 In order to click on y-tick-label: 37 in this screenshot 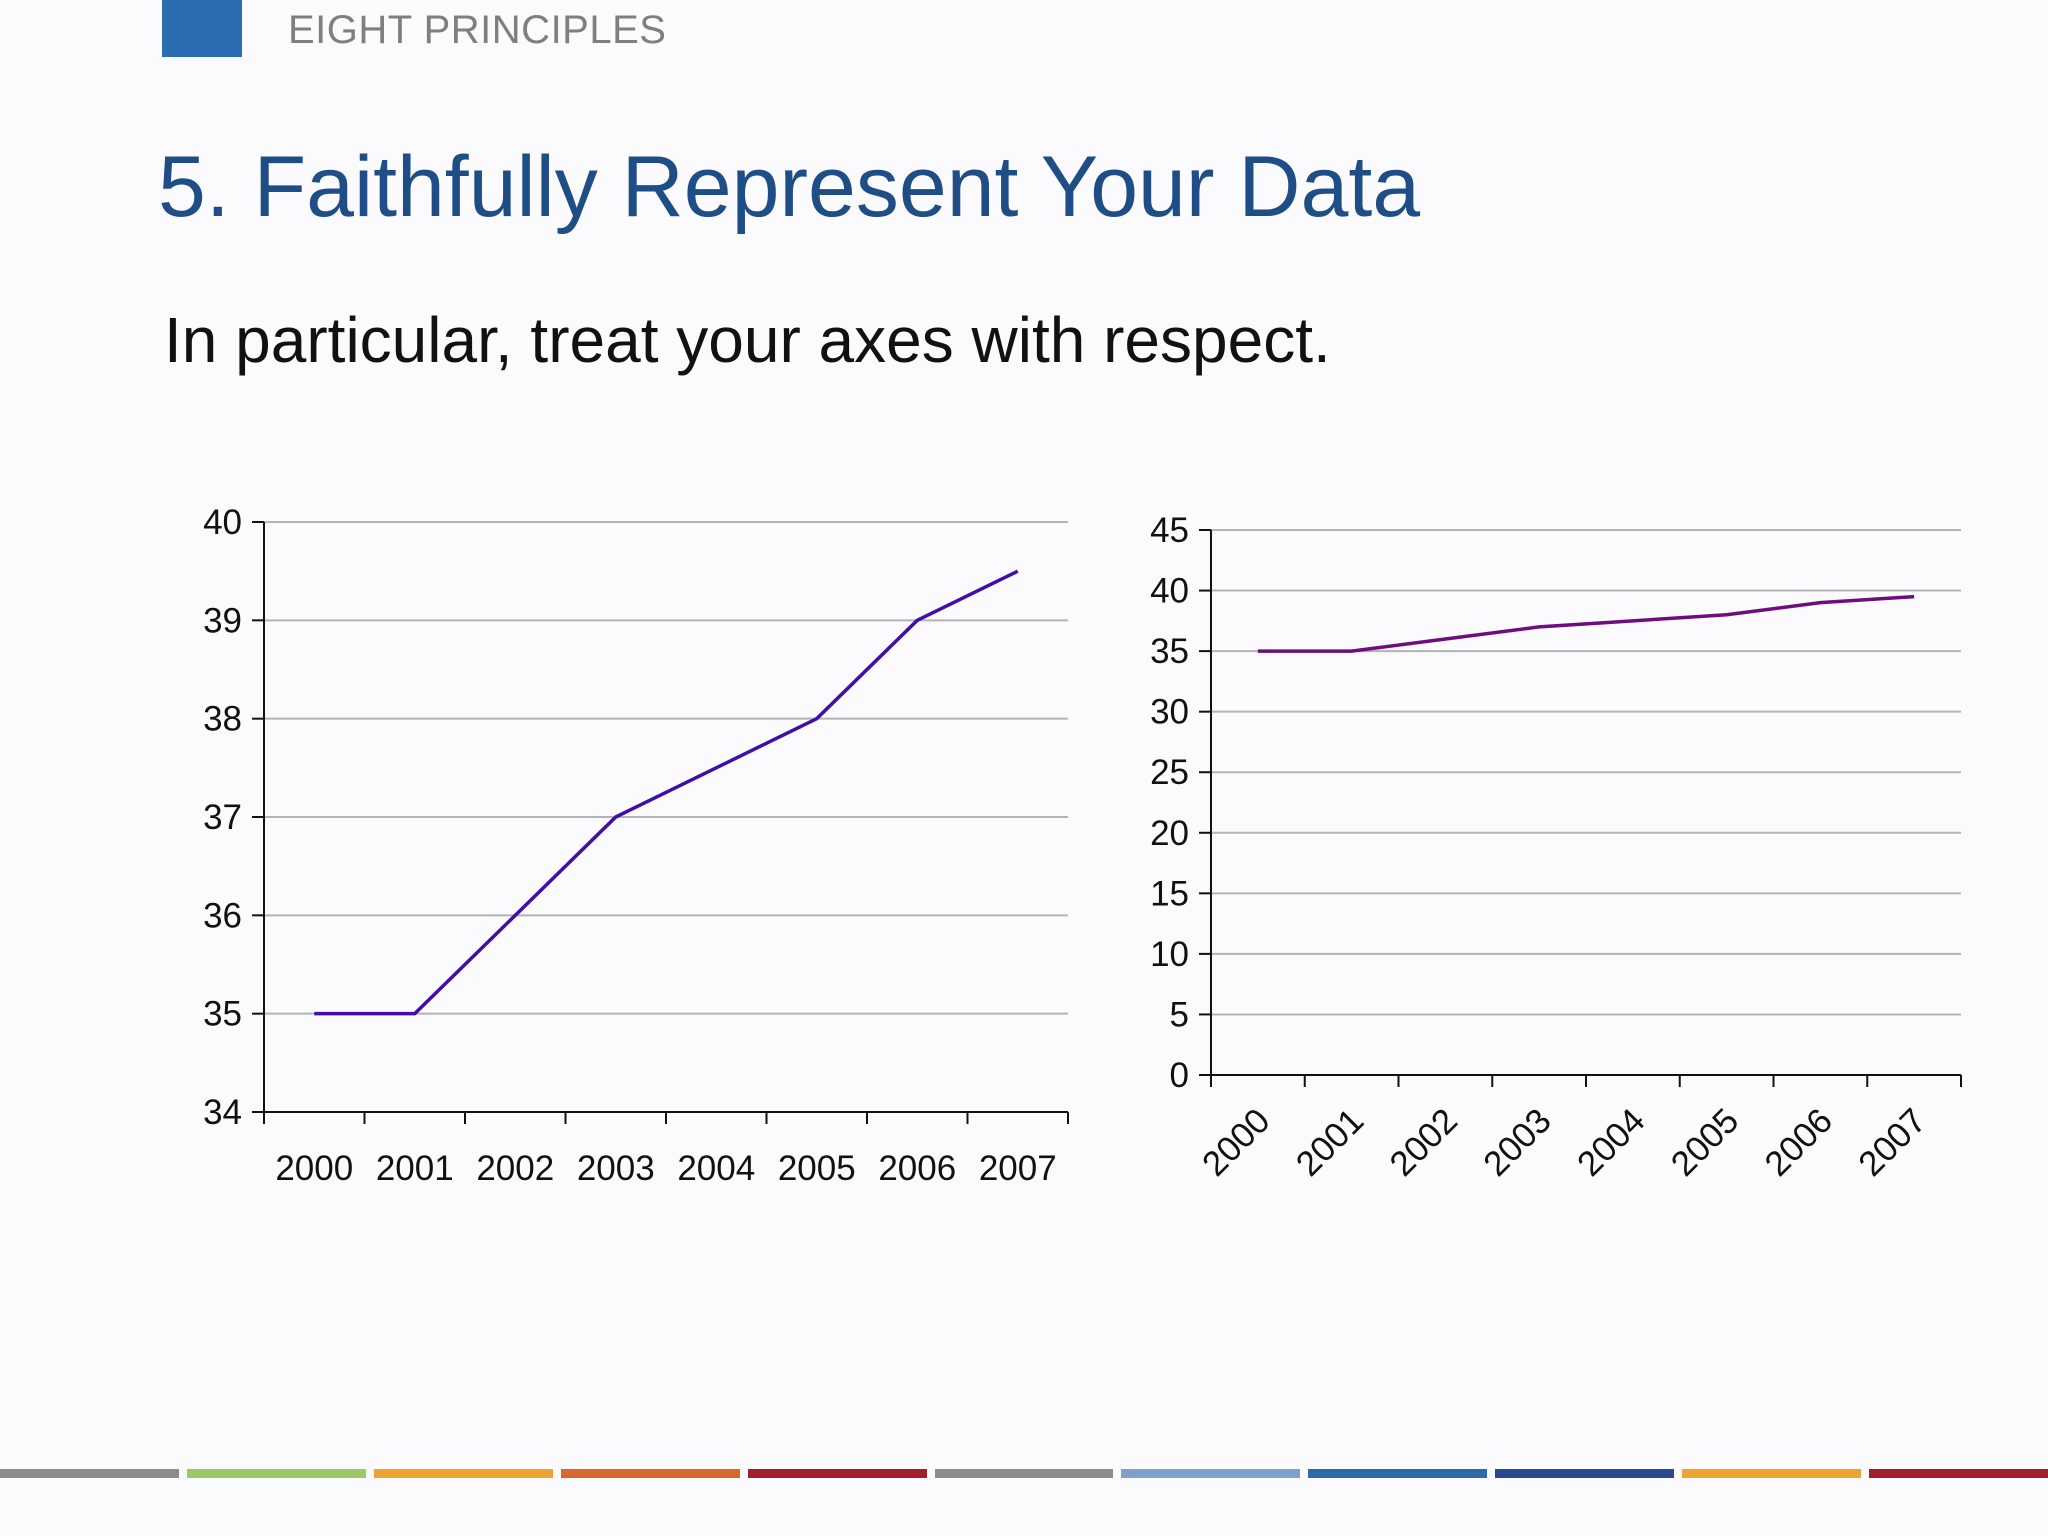, I will do `click(222, 817)`.